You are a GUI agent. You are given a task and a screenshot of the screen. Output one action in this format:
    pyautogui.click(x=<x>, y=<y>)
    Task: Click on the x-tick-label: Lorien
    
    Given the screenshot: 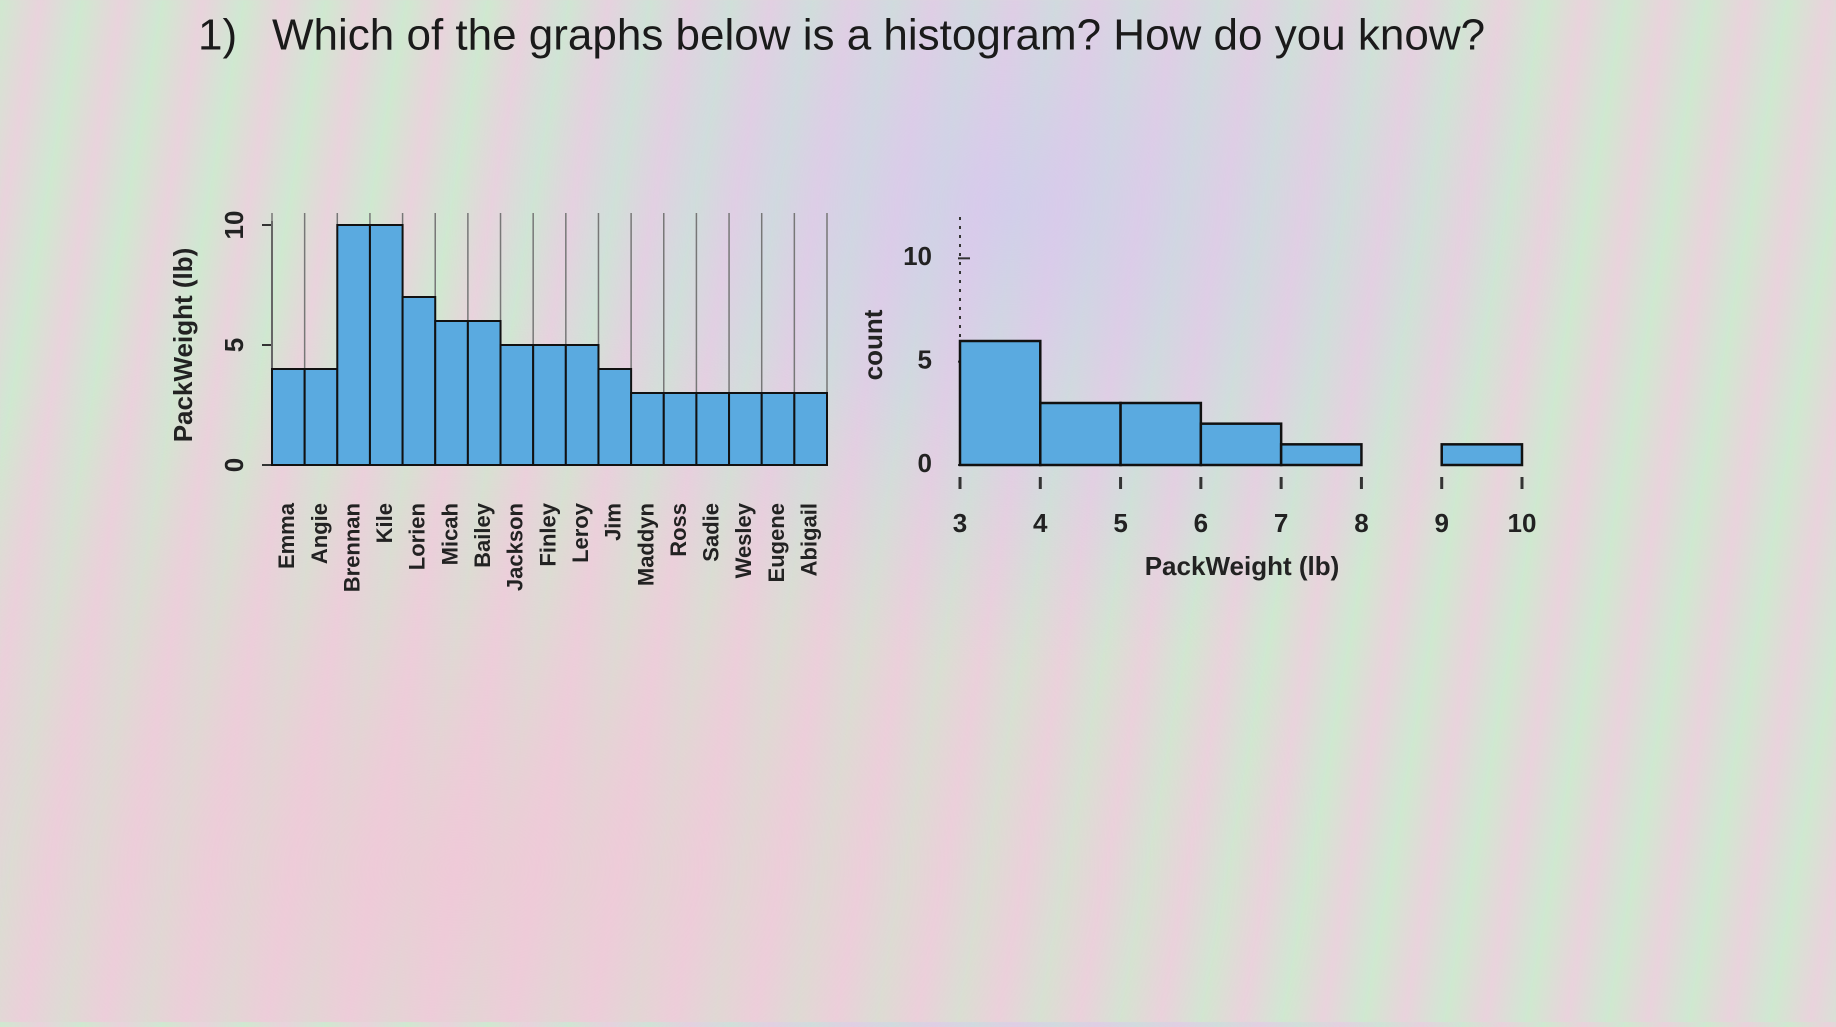 What is the action you would take?
    pyautogui.click(x=417, y=536)
    